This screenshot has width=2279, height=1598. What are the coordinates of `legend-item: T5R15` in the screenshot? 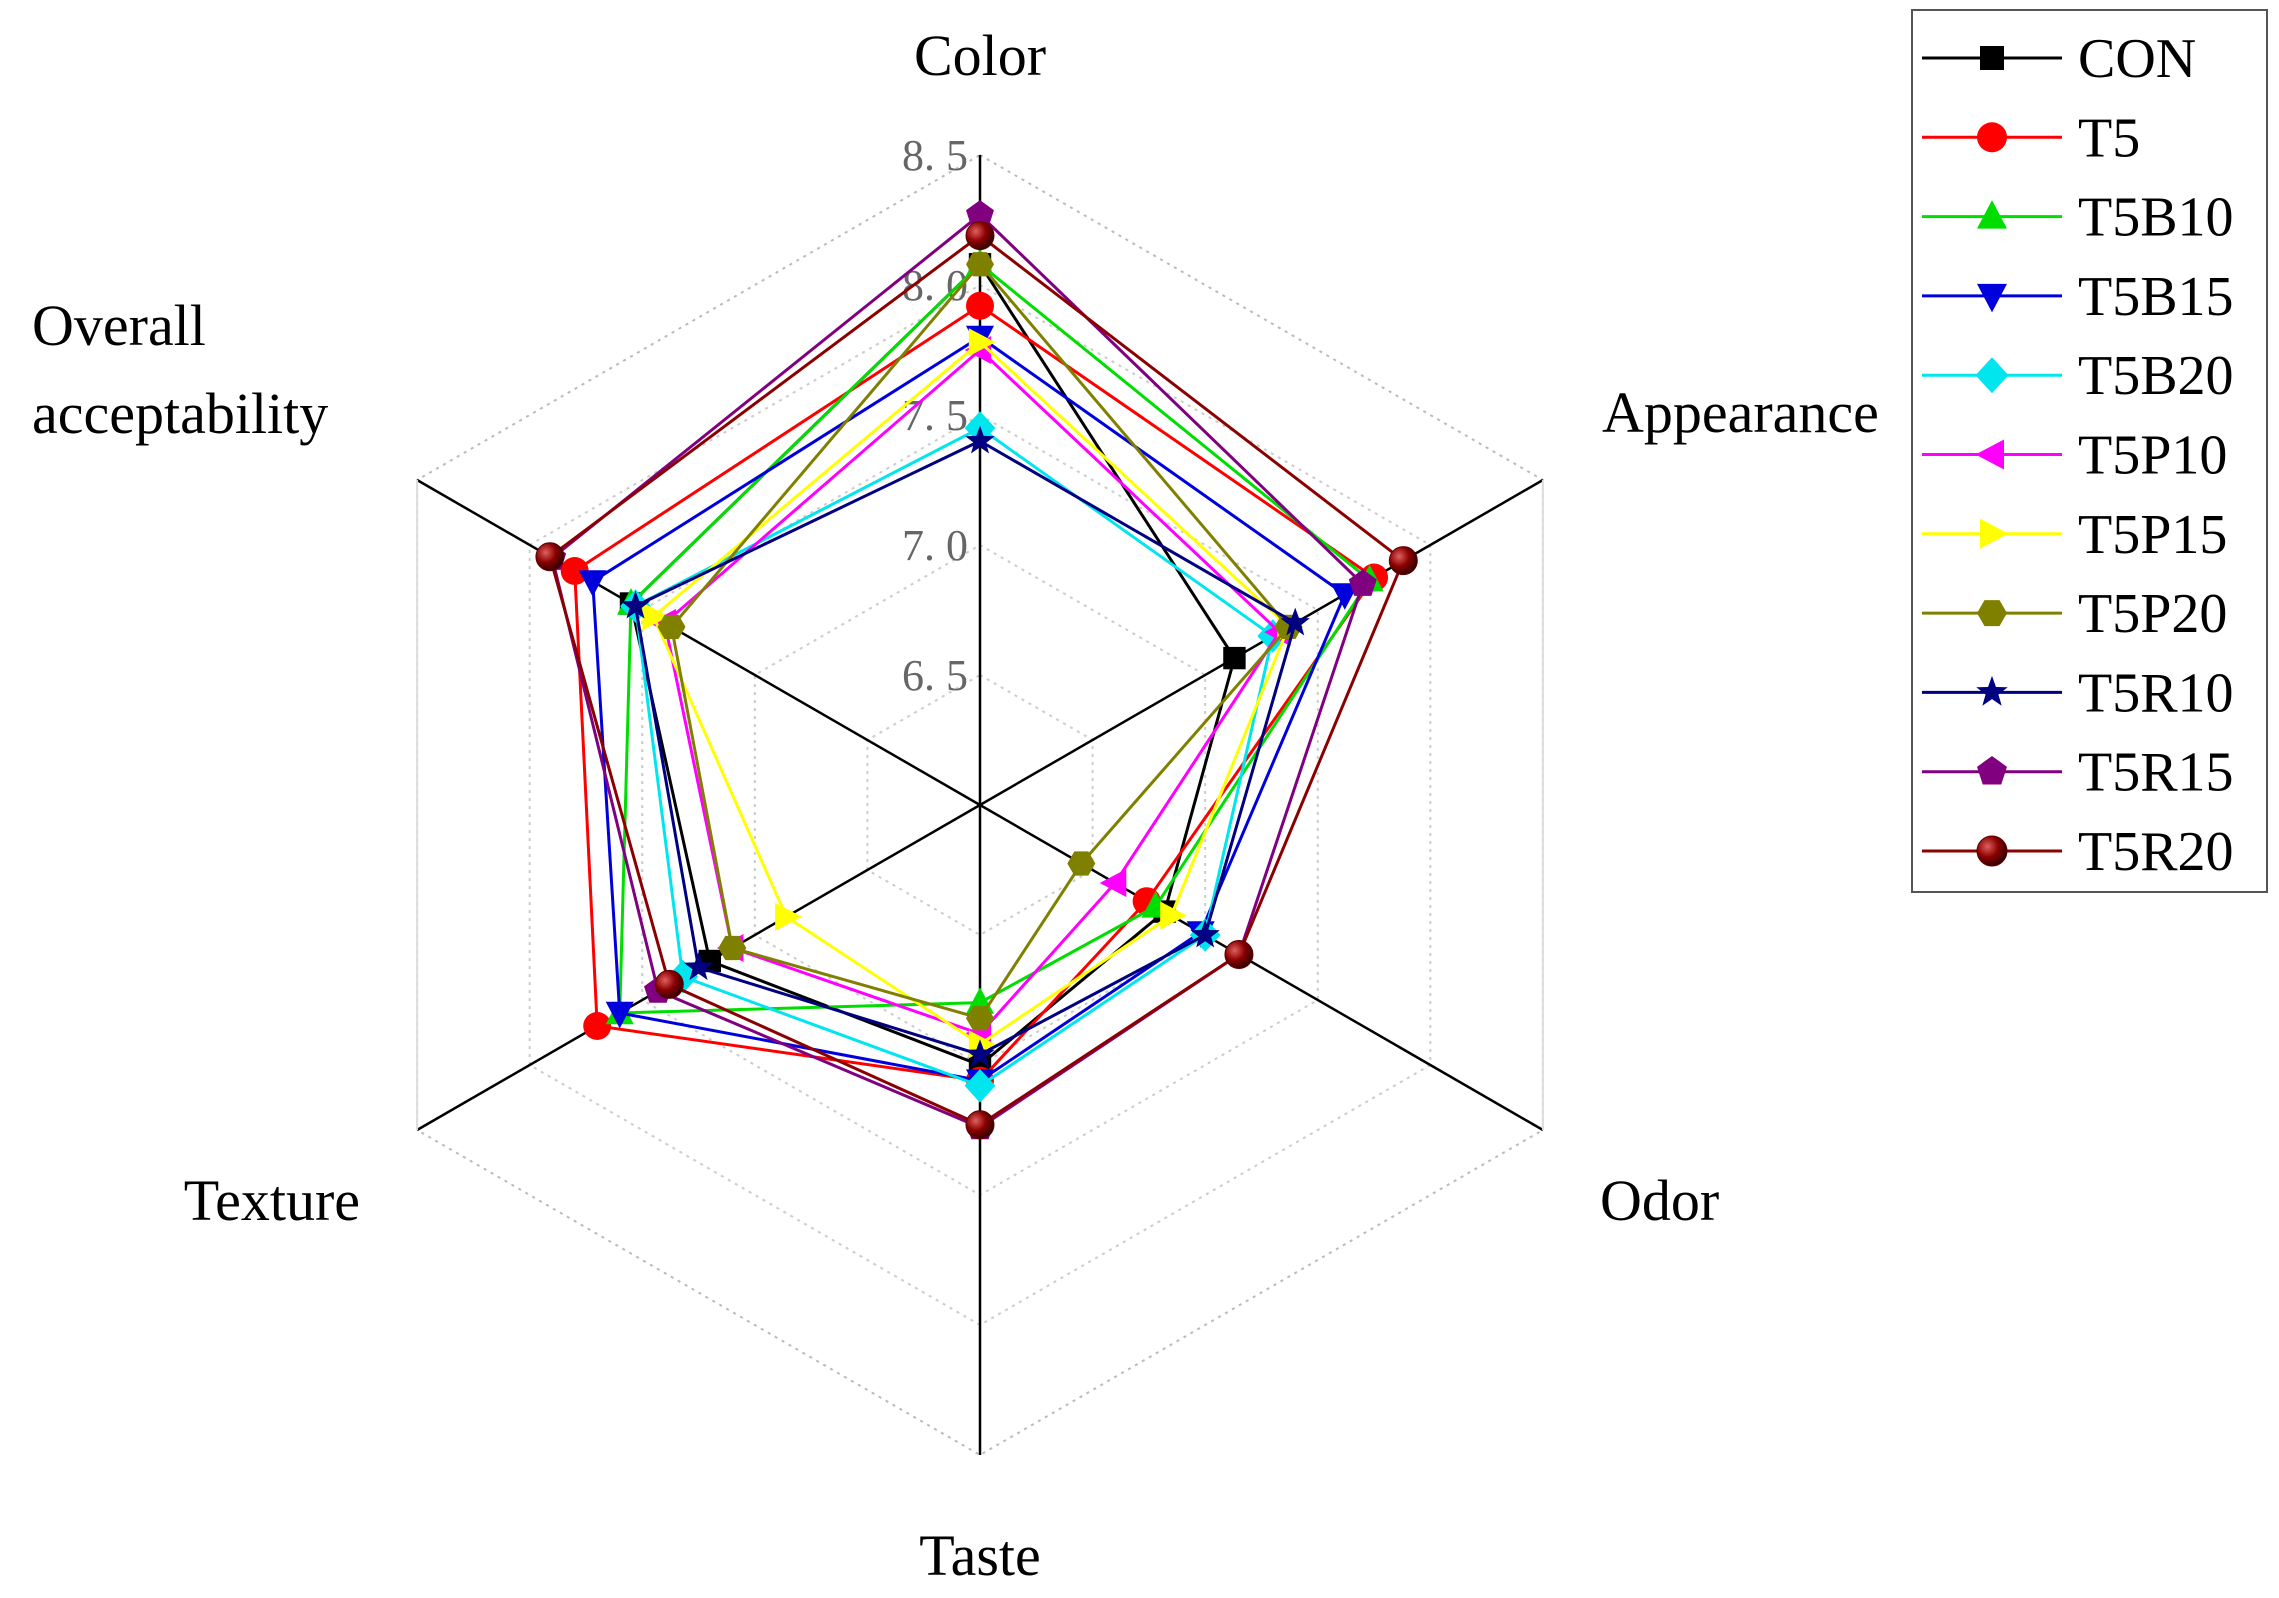 It's located at (2078, 773).